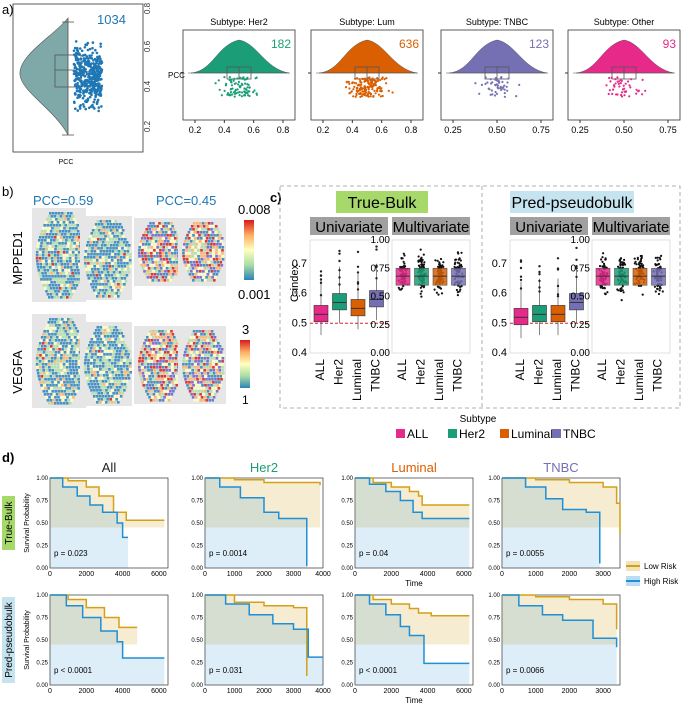 This screenshot has width=685, height=713. I want to click on cindex-point, so click(656, 265).